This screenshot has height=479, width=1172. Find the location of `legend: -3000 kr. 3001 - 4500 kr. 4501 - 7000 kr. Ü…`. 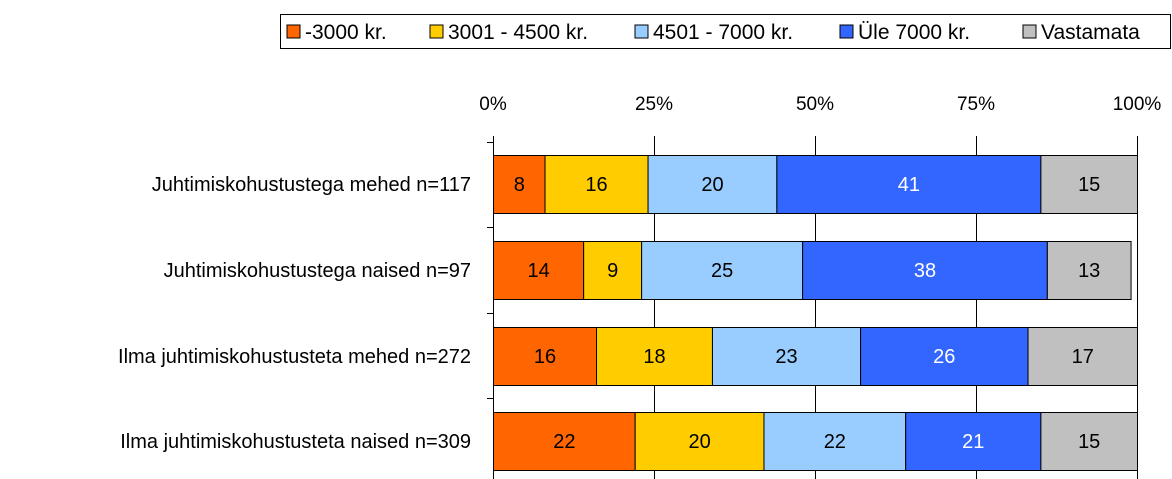

legend: -3000 kr. 3001 - 4500 kr. 4501 - 7000 kr. Ü… is located at coordinates (725, 31).